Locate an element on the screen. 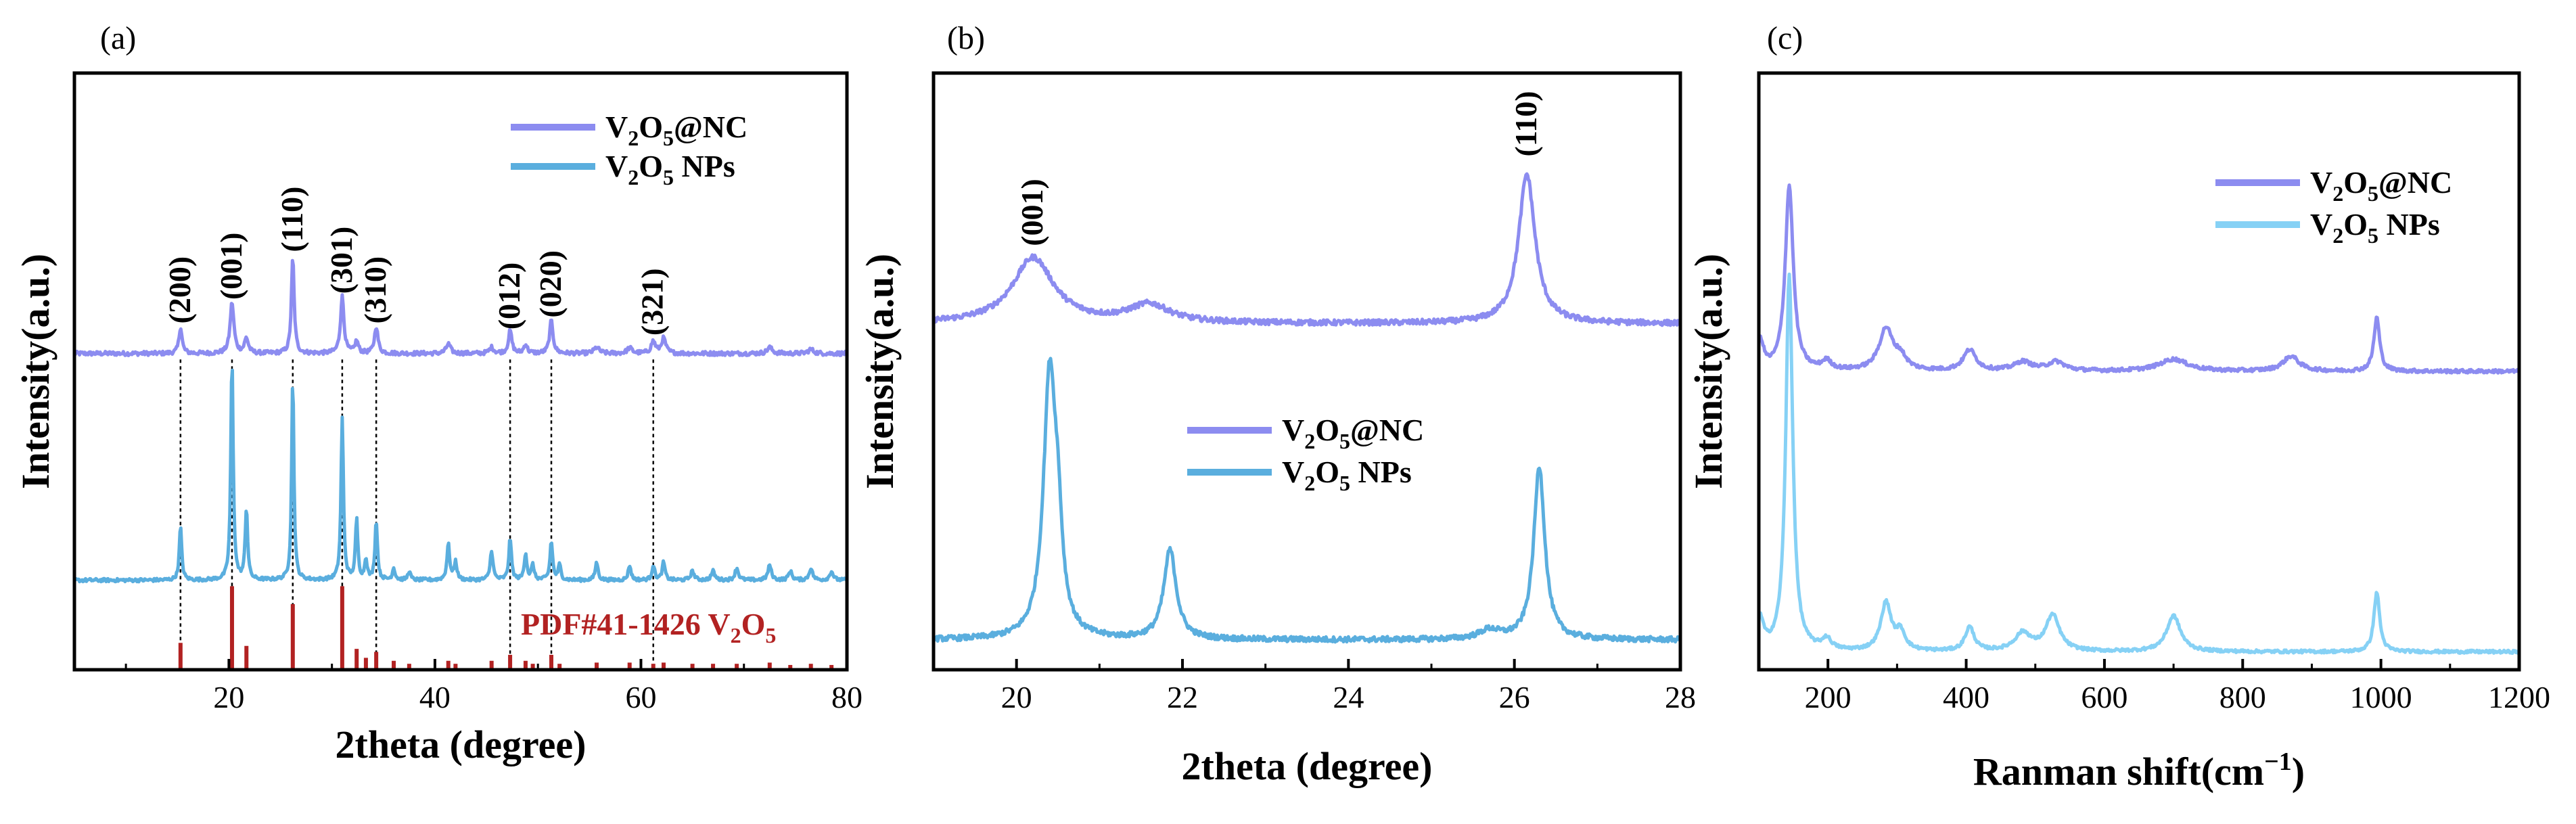 The height and width of the screenshot is (824, 2576). peak-label: (200) is located at coordinates (179, 290).